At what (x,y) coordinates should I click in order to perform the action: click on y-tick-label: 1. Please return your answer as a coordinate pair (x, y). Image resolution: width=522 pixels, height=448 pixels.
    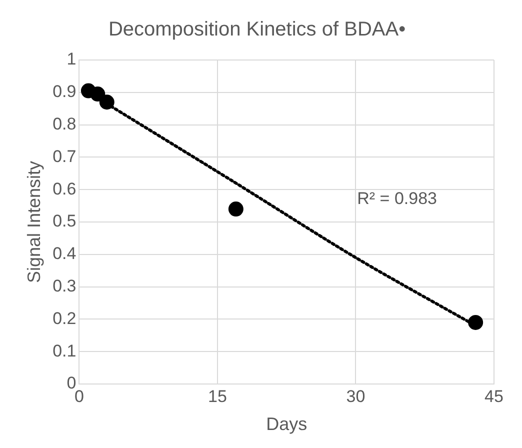
    Looking at the image, I should click on (71, 59).